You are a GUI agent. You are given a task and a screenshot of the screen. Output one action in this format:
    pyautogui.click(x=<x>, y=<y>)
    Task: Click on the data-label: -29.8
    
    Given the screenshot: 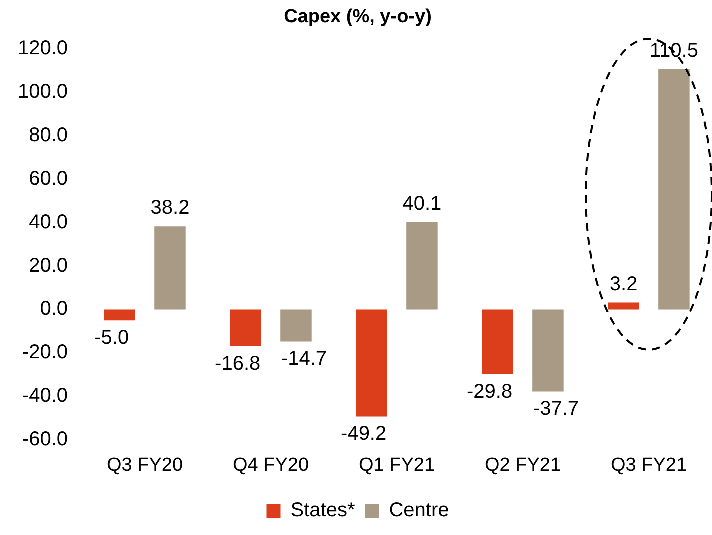 What is the action you would take?
    pyautogui.click(x=490, y=392)
    